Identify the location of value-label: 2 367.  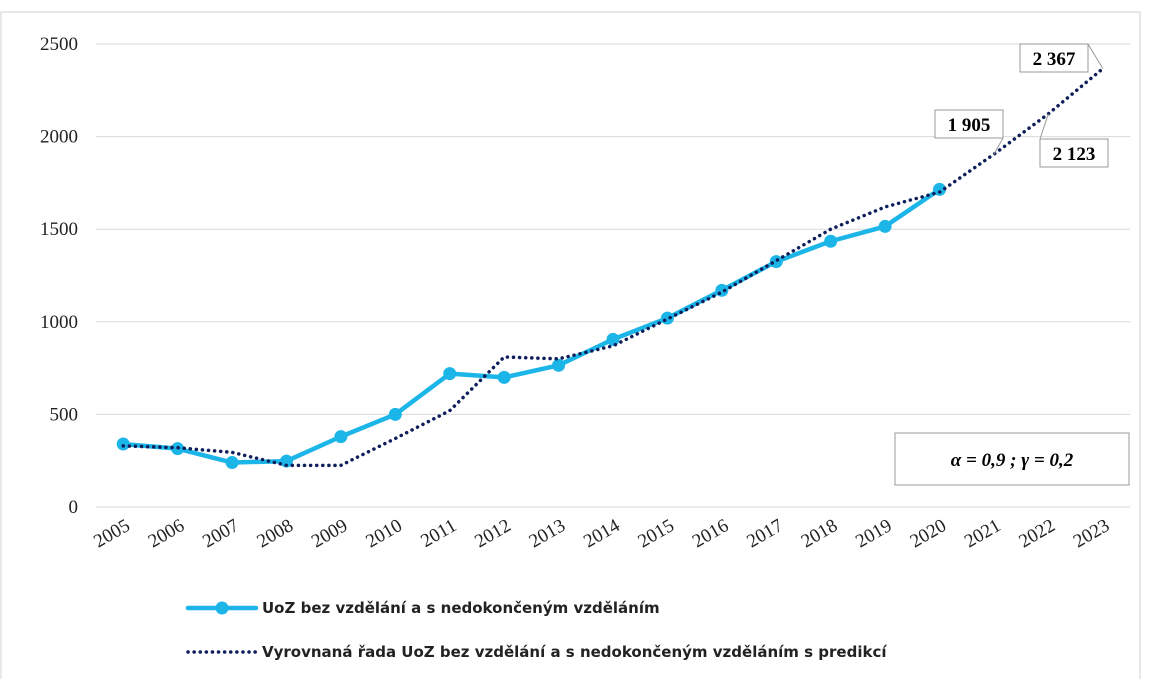
(1054, 59).